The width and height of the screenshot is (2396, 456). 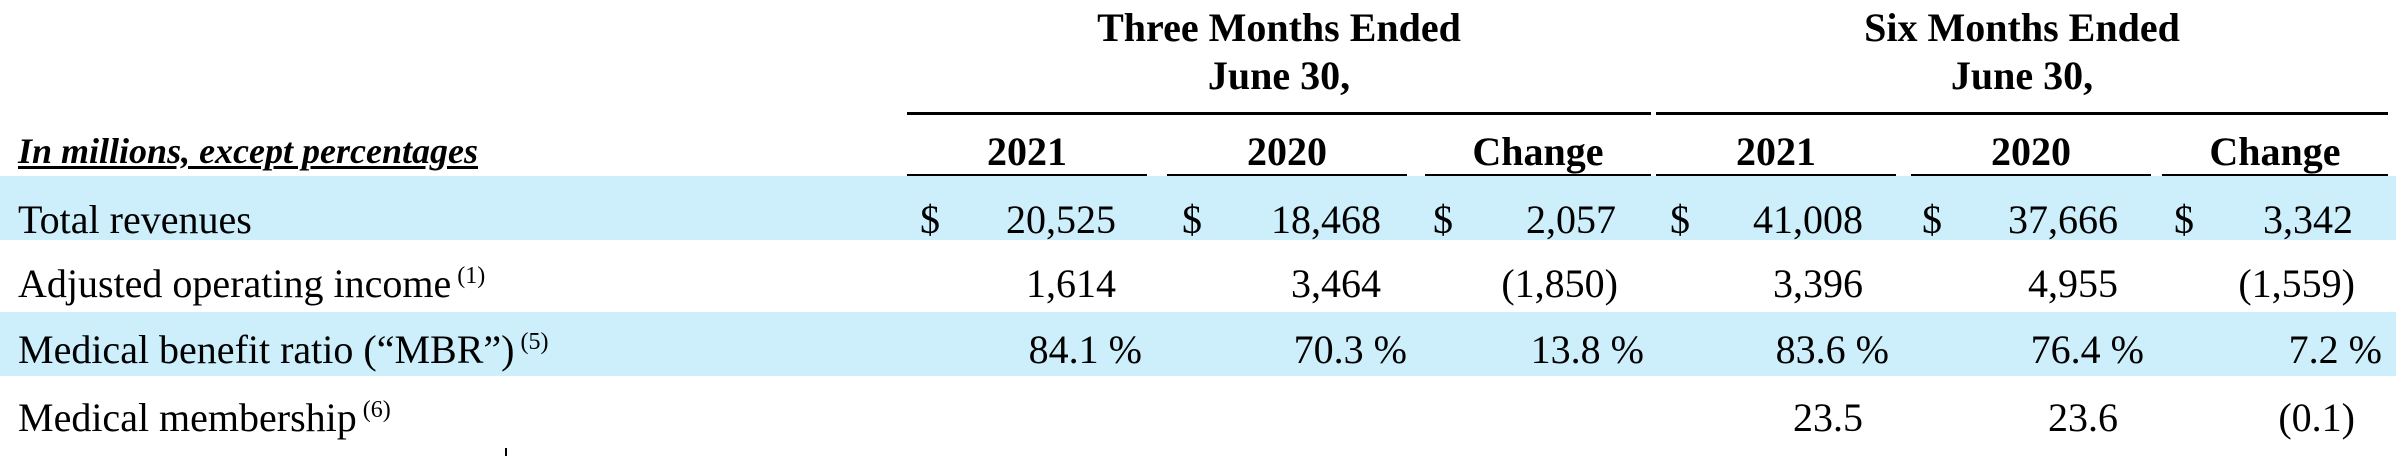 I want to click on table-cell: 83.6 %, so click(x=1779, y=350).